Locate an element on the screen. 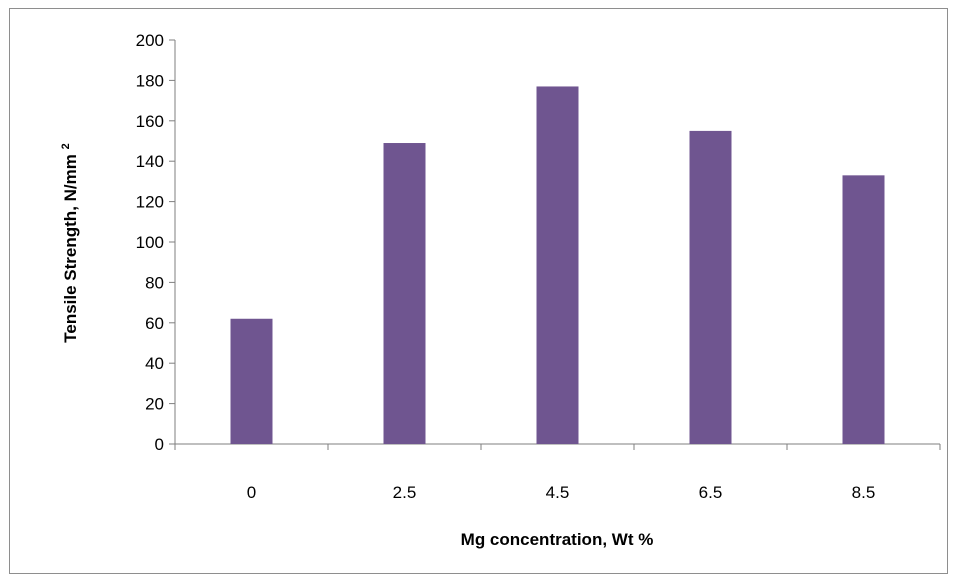 The height and width of the screenshot is (581, 959). y-axis-group: 0 20 40 60 80 100 120 140 160 180 200 is located at coordinates (156, 242).